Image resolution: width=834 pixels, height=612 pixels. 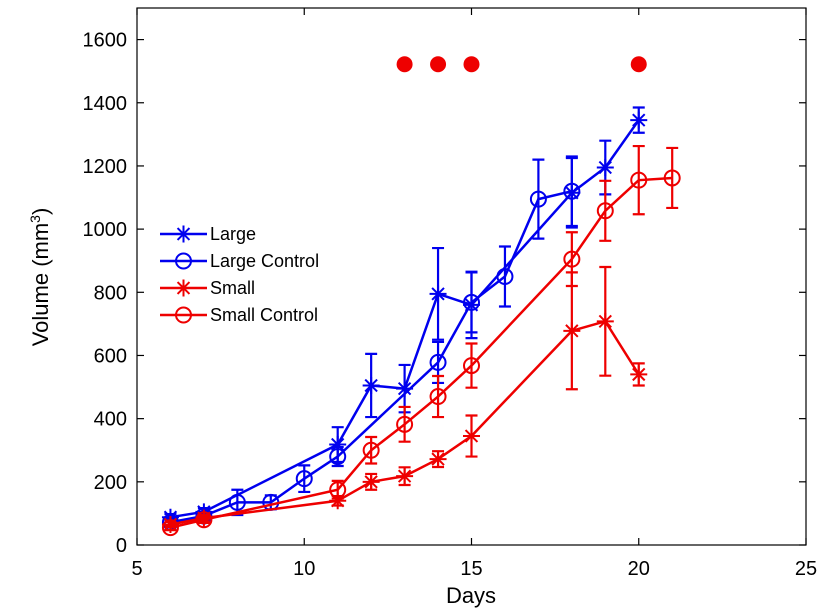 I want to click on x-tick-label: 5, so click(x=136, y=569).